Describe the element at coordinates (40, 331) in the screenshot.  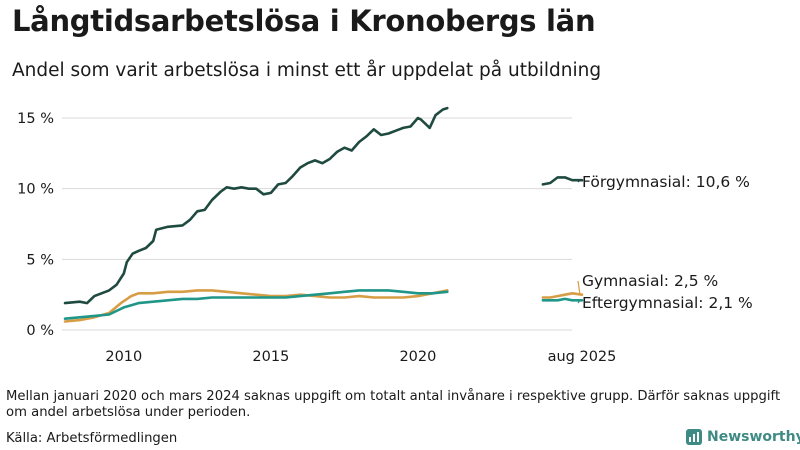
I see `y-tick-label: 0 %` at that location.